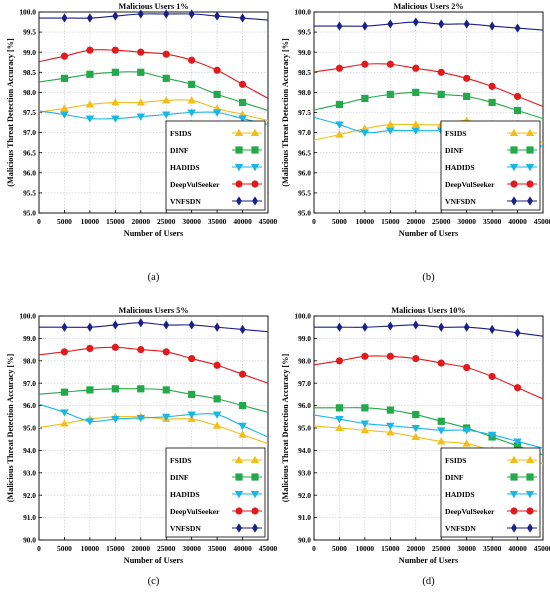  What do you see at coordinates (153, 6) in the screenshot?
I see `chart-title: Malicious Users 1%` at bounding box center [153, 6].